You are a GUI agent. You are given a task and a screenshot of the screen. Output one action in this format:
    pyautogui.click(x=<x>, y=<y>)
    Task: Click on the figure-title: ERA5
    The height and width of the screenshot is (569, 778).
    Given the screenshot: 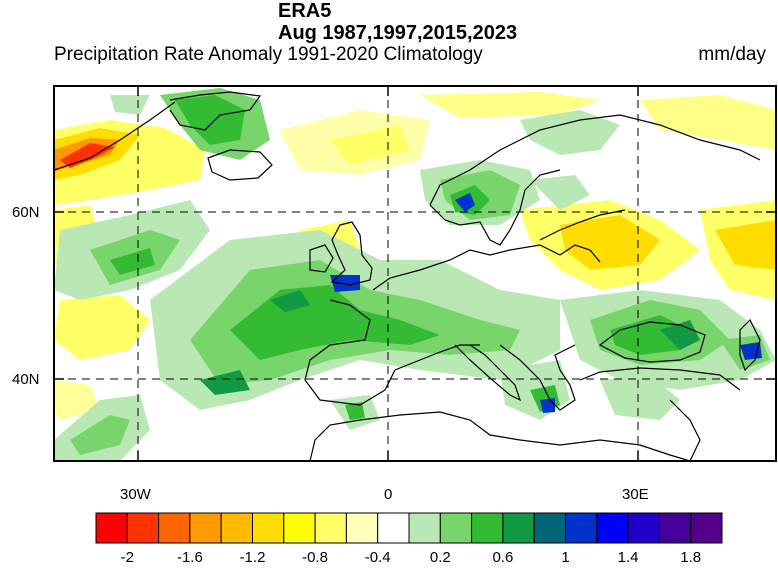 What is the action you would take?
    pyautogui.click(x=305, y=11)
    